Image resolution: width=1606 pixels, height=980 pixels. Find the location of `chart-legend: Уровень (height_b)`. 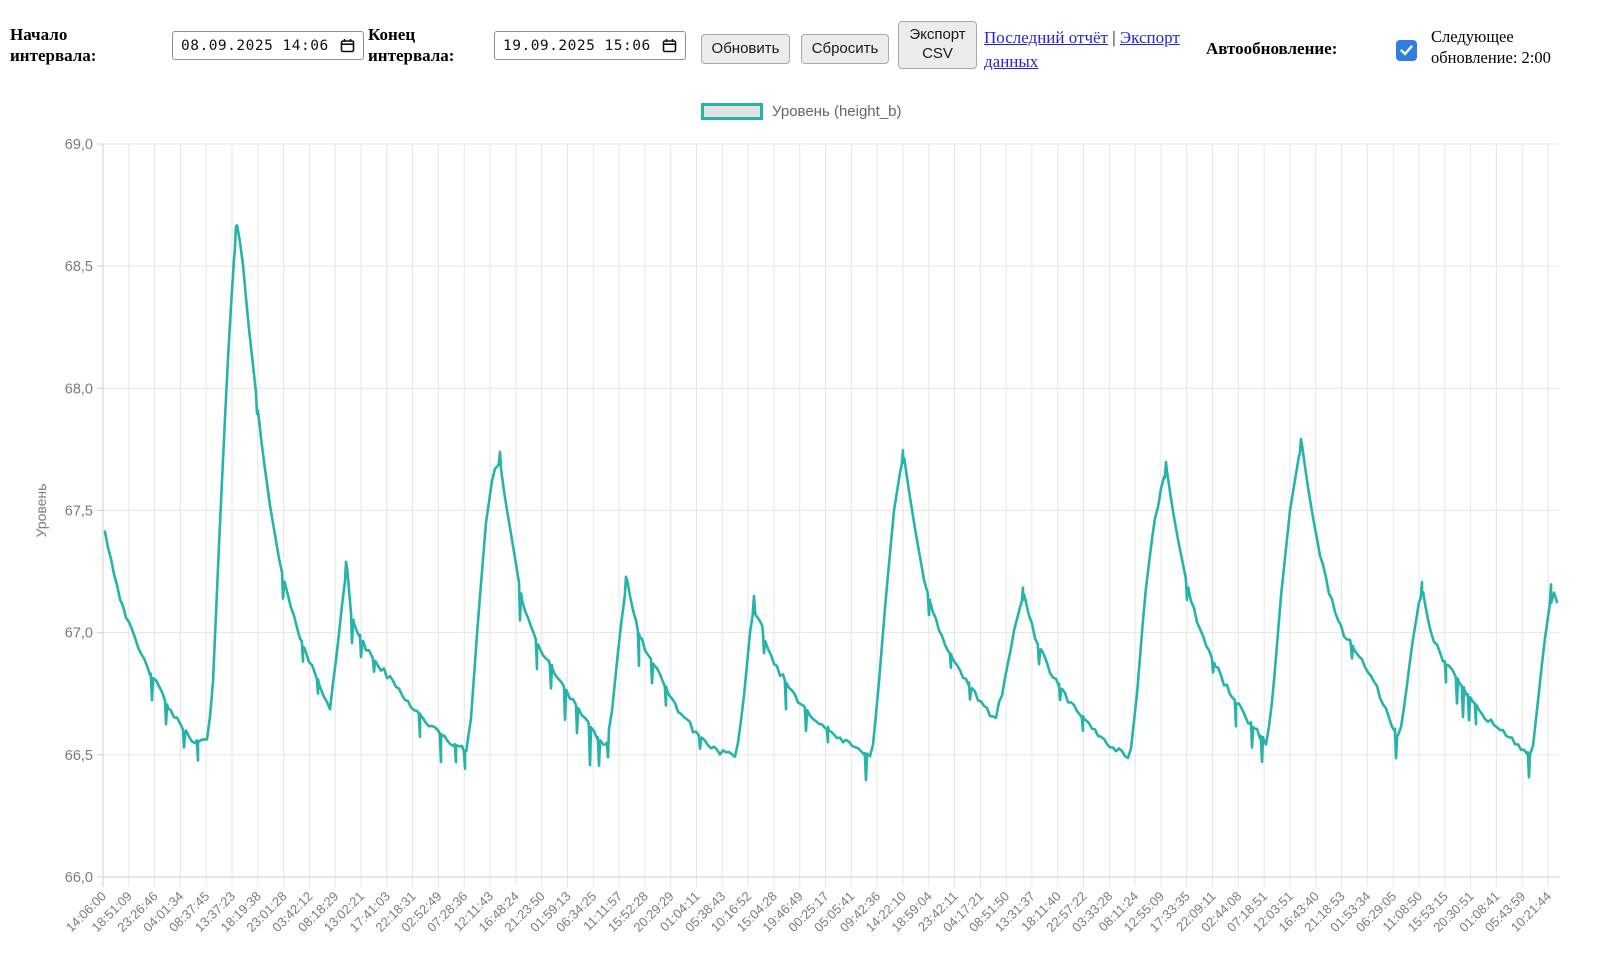

chart-legend: Уровень (height_b) is located at coordinates (801, 111).